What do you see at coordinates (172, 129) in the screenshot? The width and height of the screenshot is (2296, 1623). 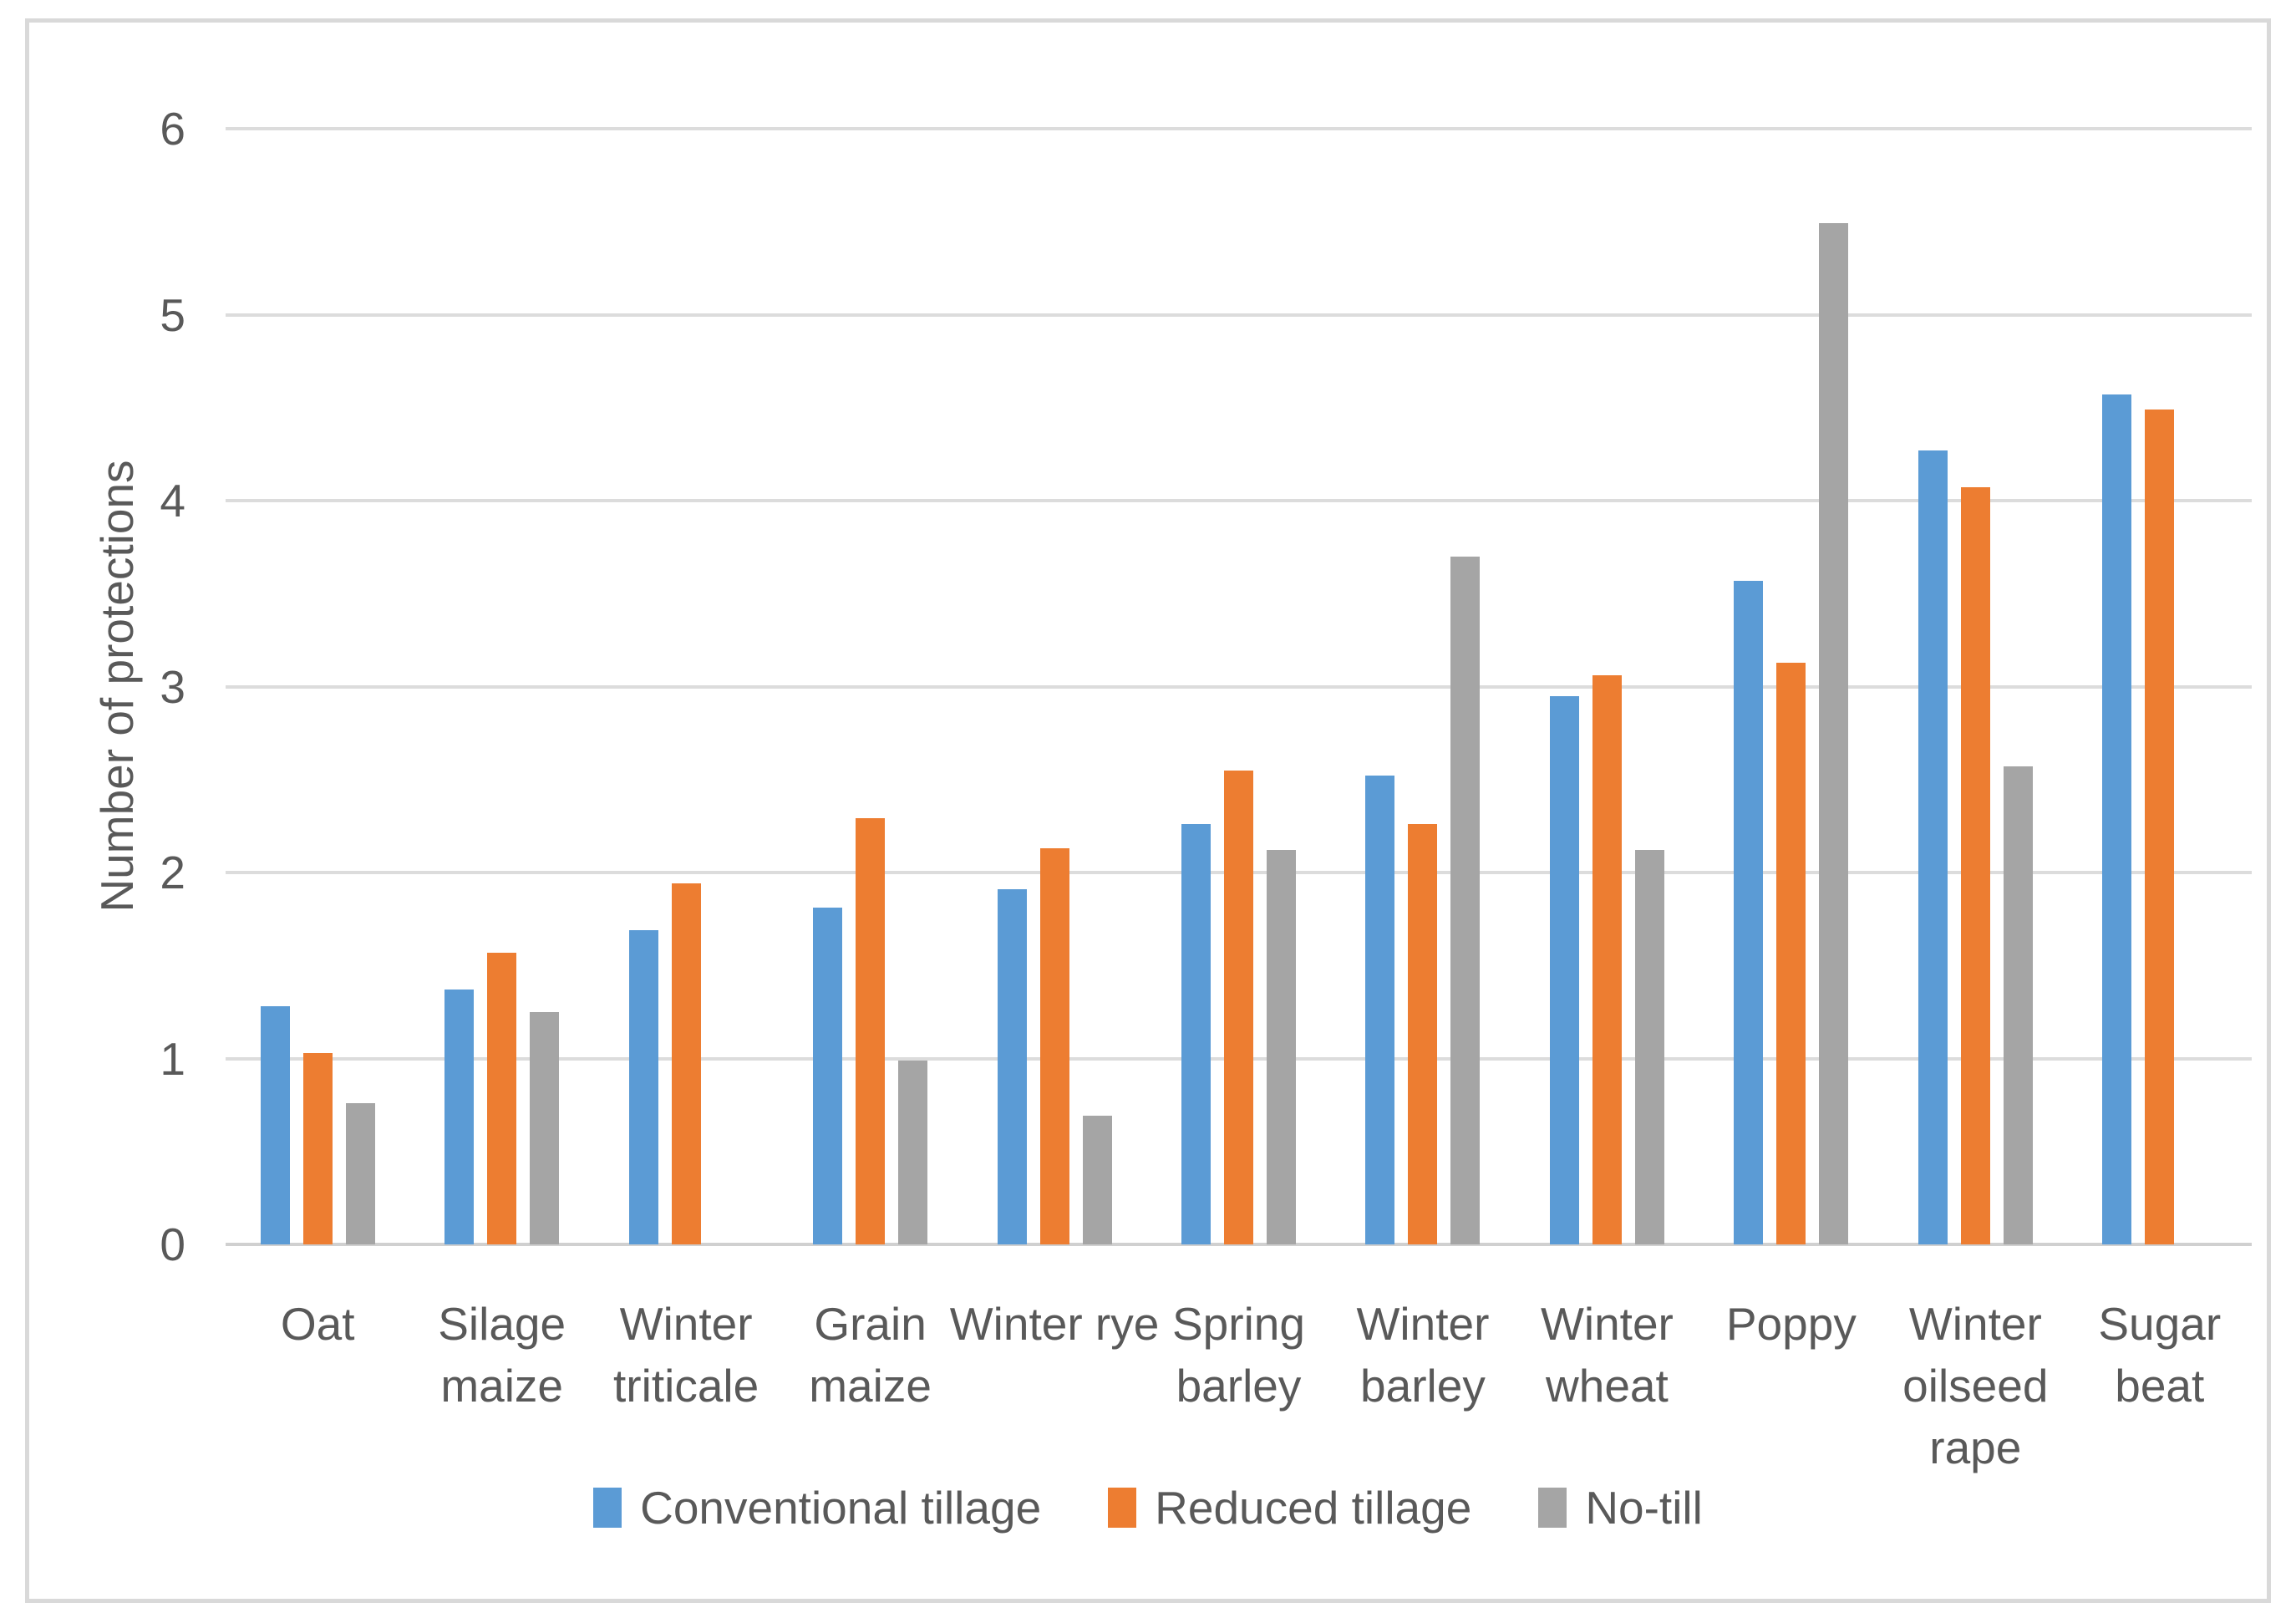 I see `y-tick-label-6: 6` at bounding box center [172, 129].